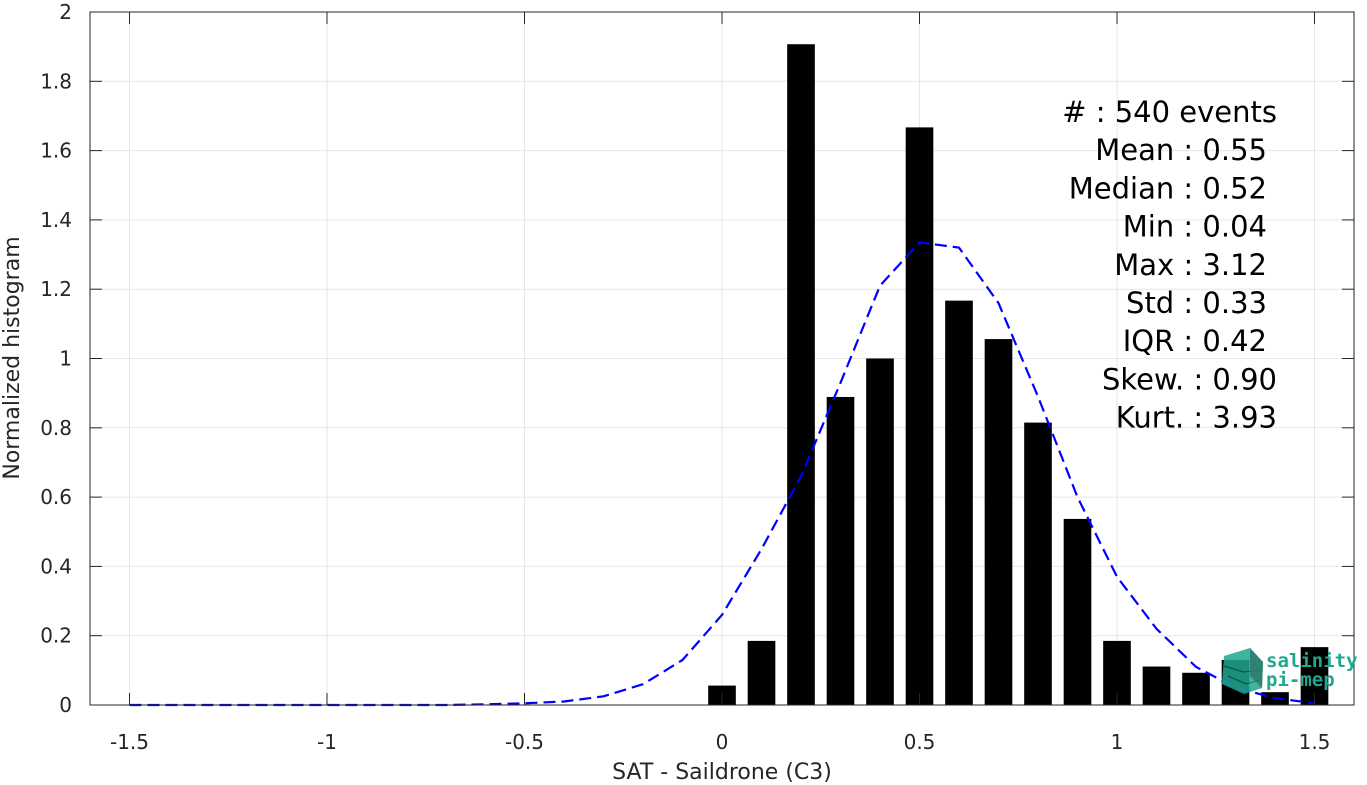 The width and height of the screenshot is (1367, 785). I want to click on x-tick-label: -1.5, so click(129, 742).